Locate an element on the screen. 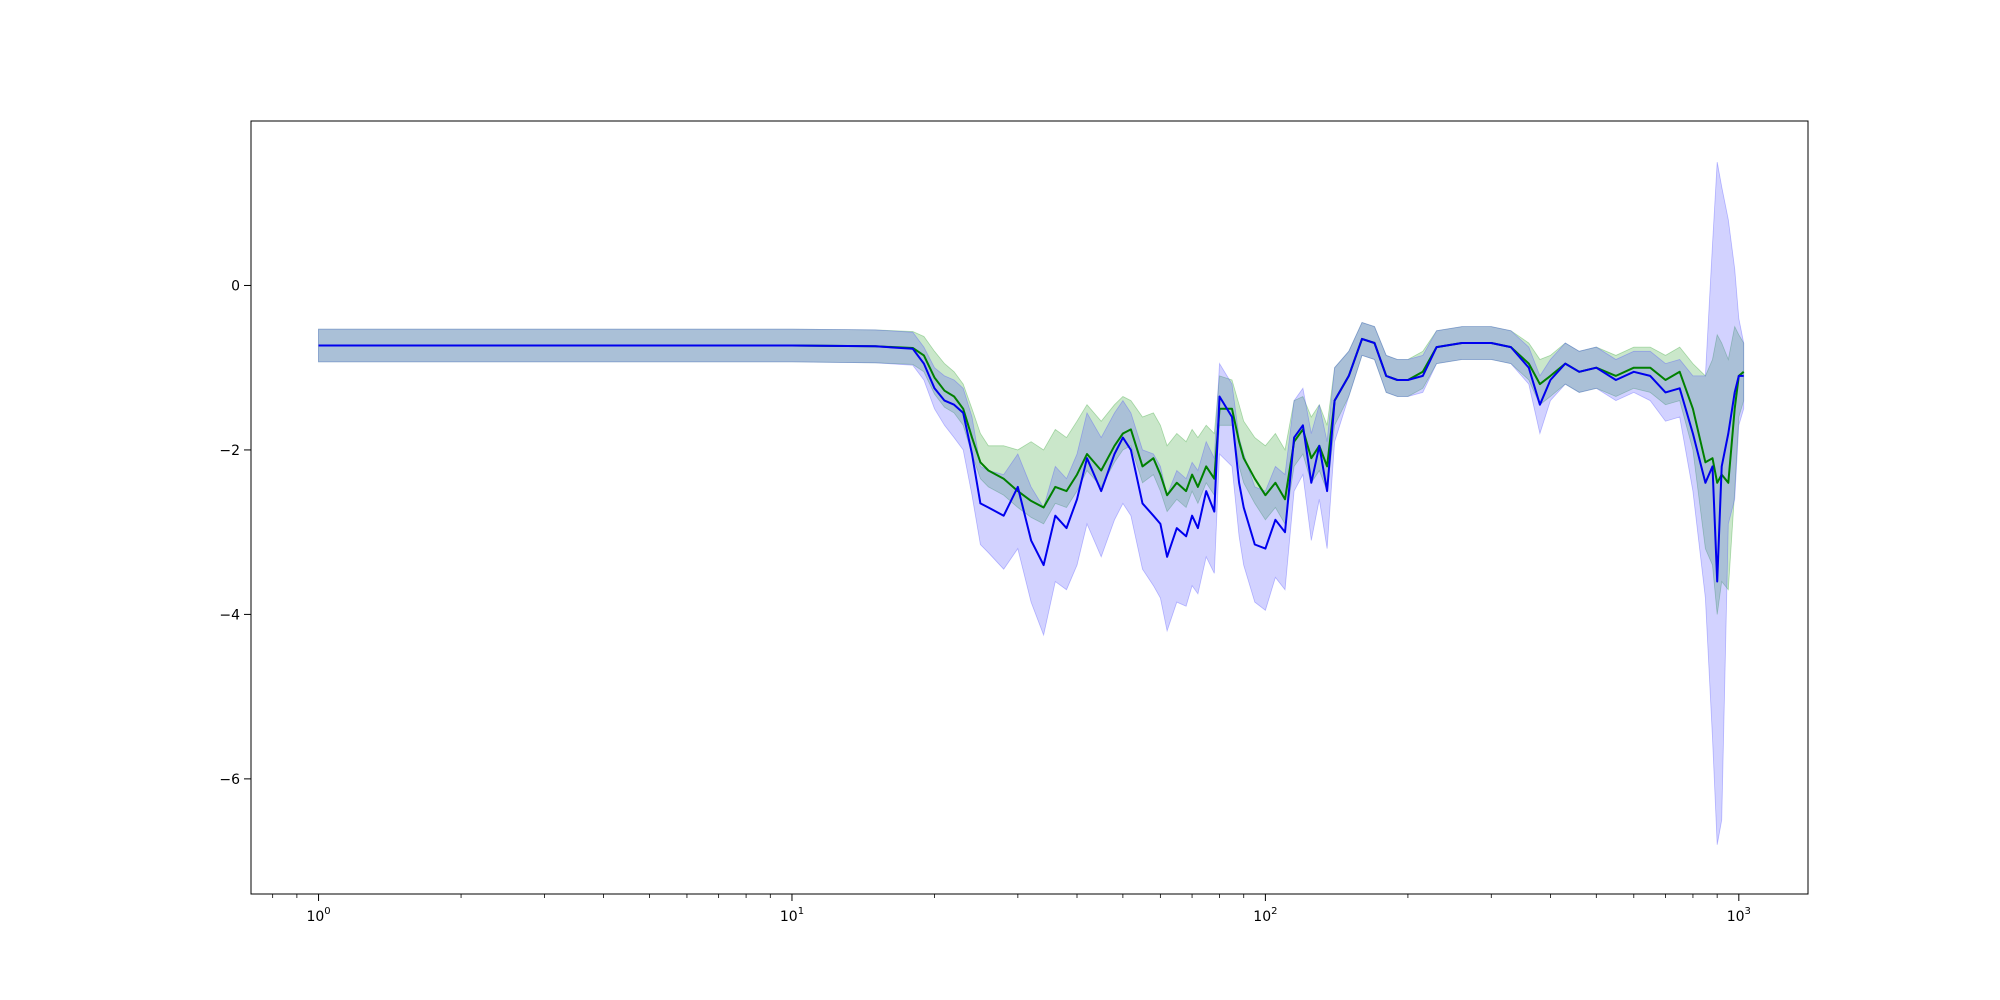  x-tick-label: 10⁰ is located at coordinates (318, 915).